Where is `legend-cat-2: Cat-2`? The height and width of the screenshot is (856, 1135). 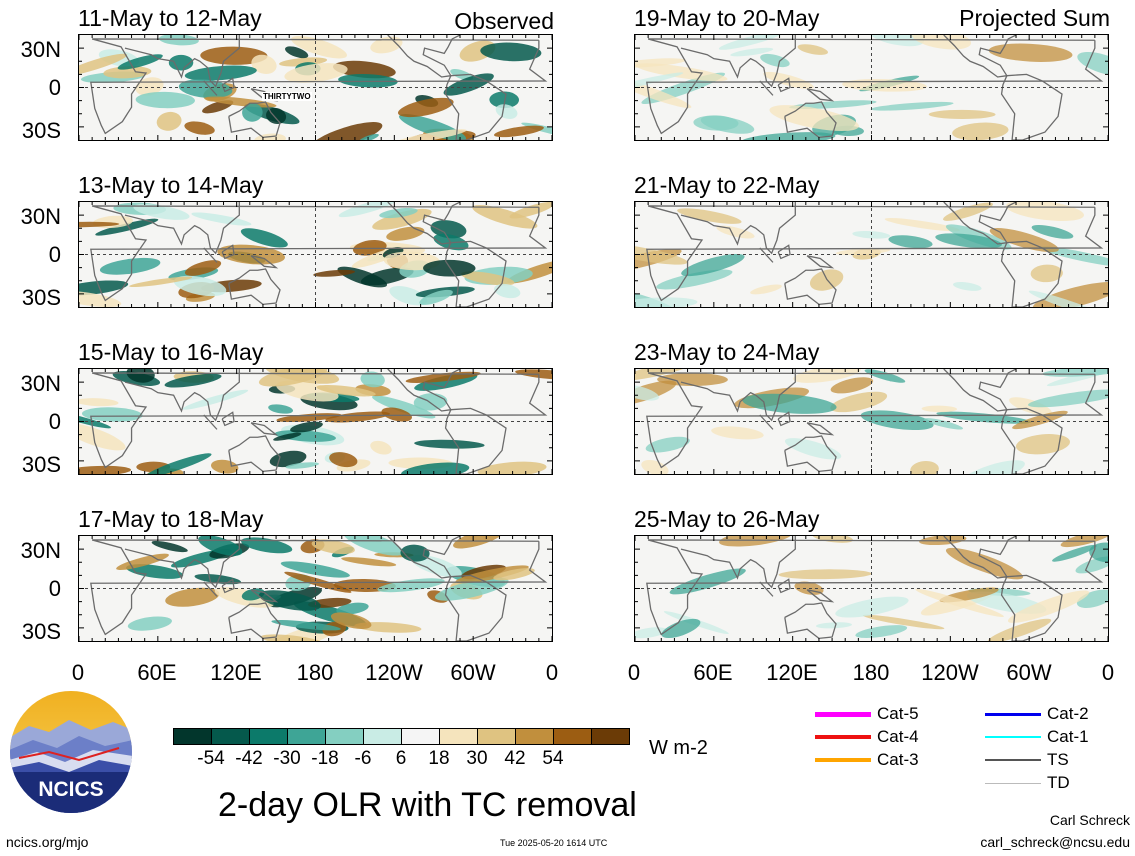 legend-cat-2: Cat-2 is located at coordinates (1037, 714).